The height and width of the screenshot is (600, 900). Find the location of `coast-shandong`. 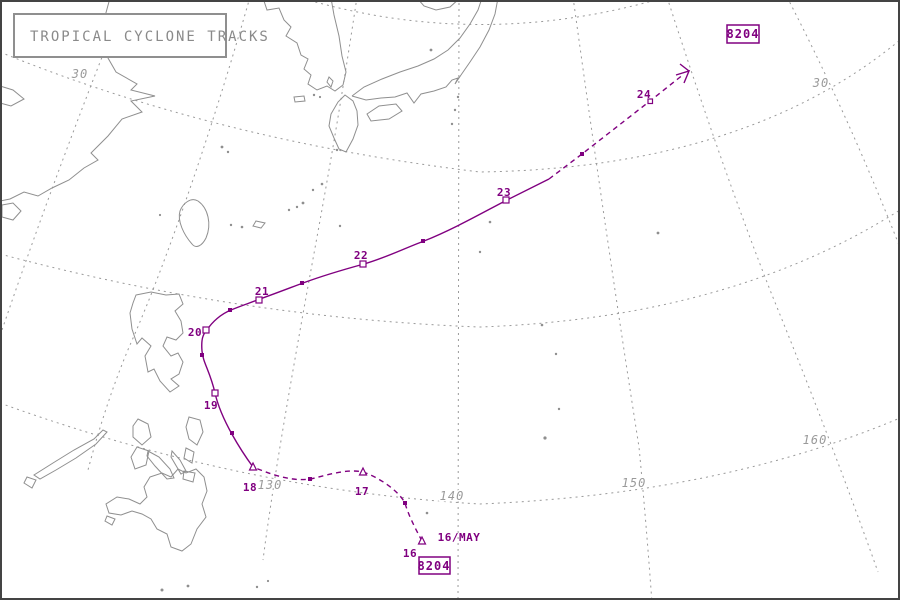

coast-shandong is located at coordinates (12, 96).